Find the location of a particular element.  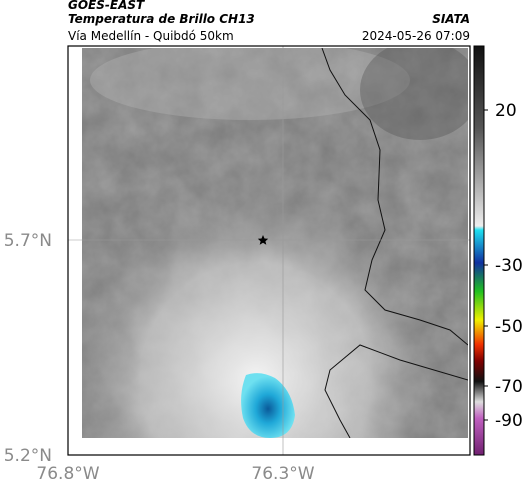

source: GOES-EAST is located at coordinates (106, 6).